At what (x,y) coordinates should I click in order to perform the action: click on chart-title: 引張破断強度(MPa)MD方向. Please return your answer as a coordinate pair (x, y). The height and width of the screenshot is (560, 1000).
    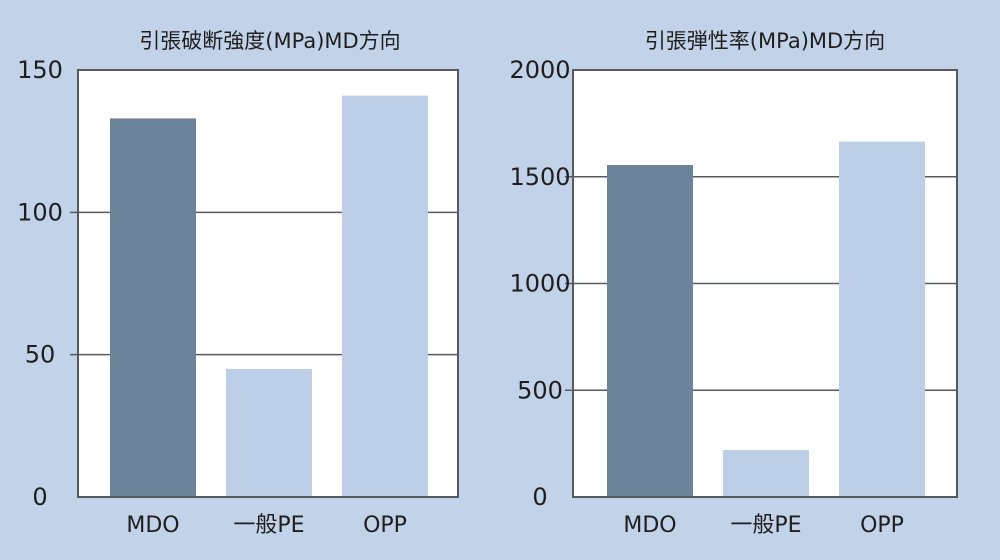
    Looking at the image, I should click on (269, 41).